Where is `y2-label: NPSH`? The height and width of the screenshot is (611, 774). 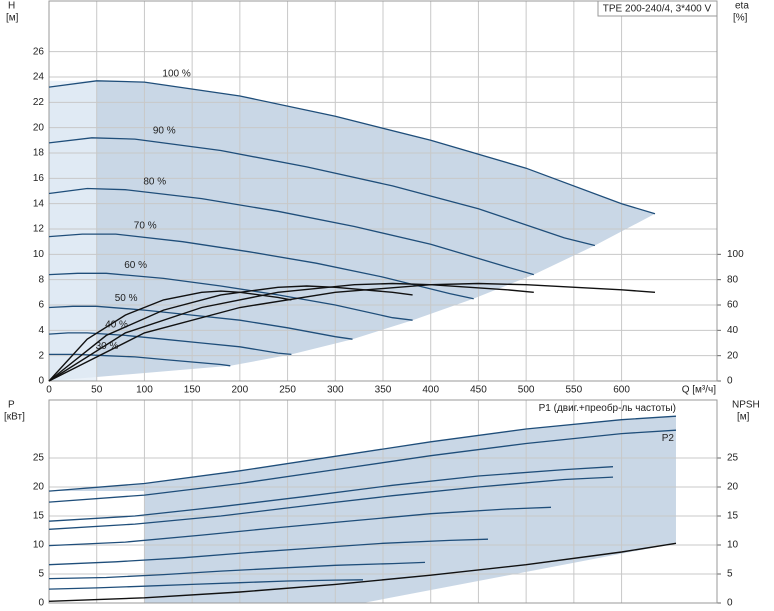
y2-label: NPSH is located at coordinates (746, 405).